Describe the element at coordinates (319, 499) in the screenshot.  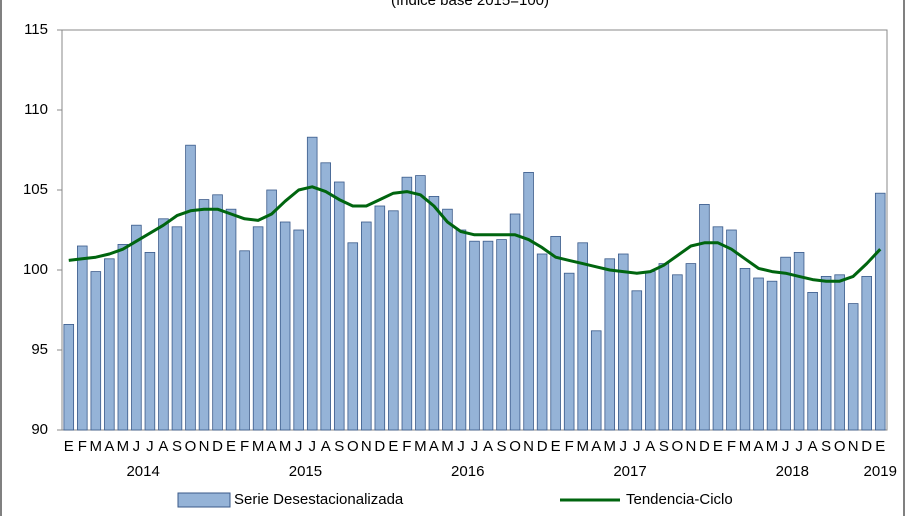
I see `legend-label: Serie Desestacionalizada` at that location.